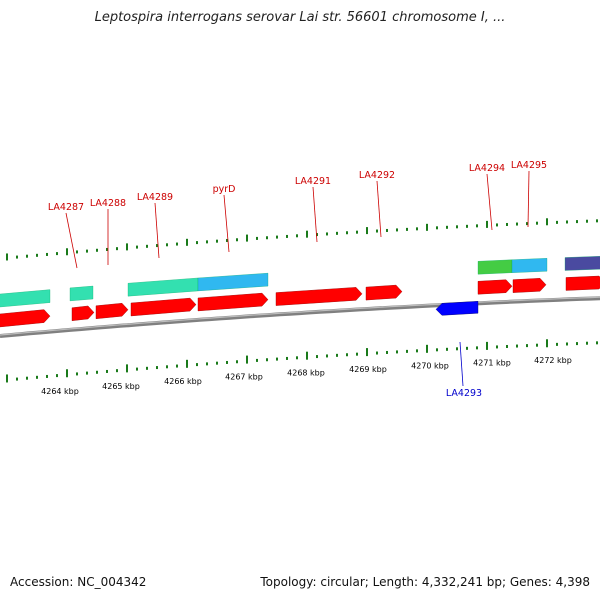 The width and height of the screenshot is (600, 600). Describe the element at coordinates (121, 386) in the screenshot. I see `scale-label: 4265 kbp` at that location.